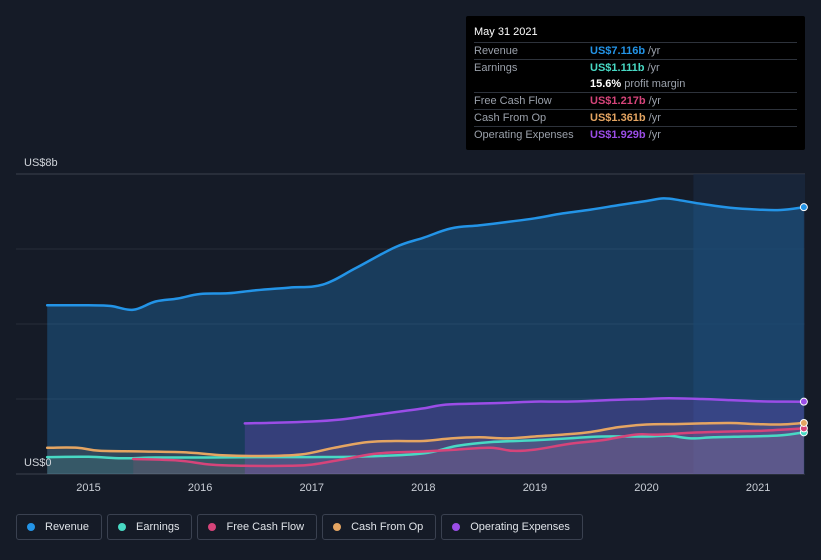 Image resolution: width=821 pixels, height=560 pixels. Describe the element at coordinates (535, 488) in the screenshot. I see `x-tick-label: 2019` at that location.